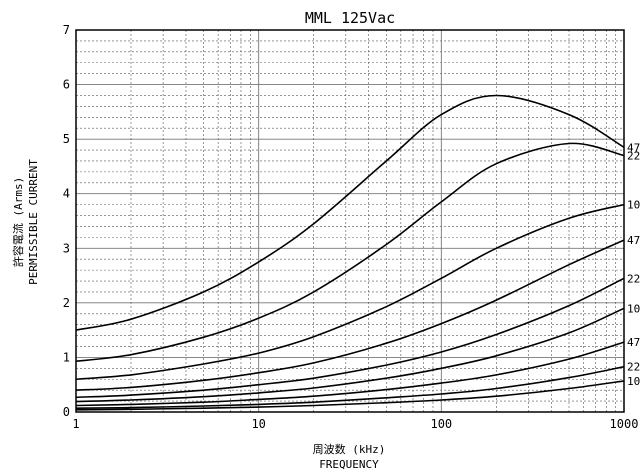 The width and height of the screenshot is (640, 473). What do you see at coordinates (258, 424) in the screenshot?
I see `x-tick-label: 10` at bounding box center [258, 424].